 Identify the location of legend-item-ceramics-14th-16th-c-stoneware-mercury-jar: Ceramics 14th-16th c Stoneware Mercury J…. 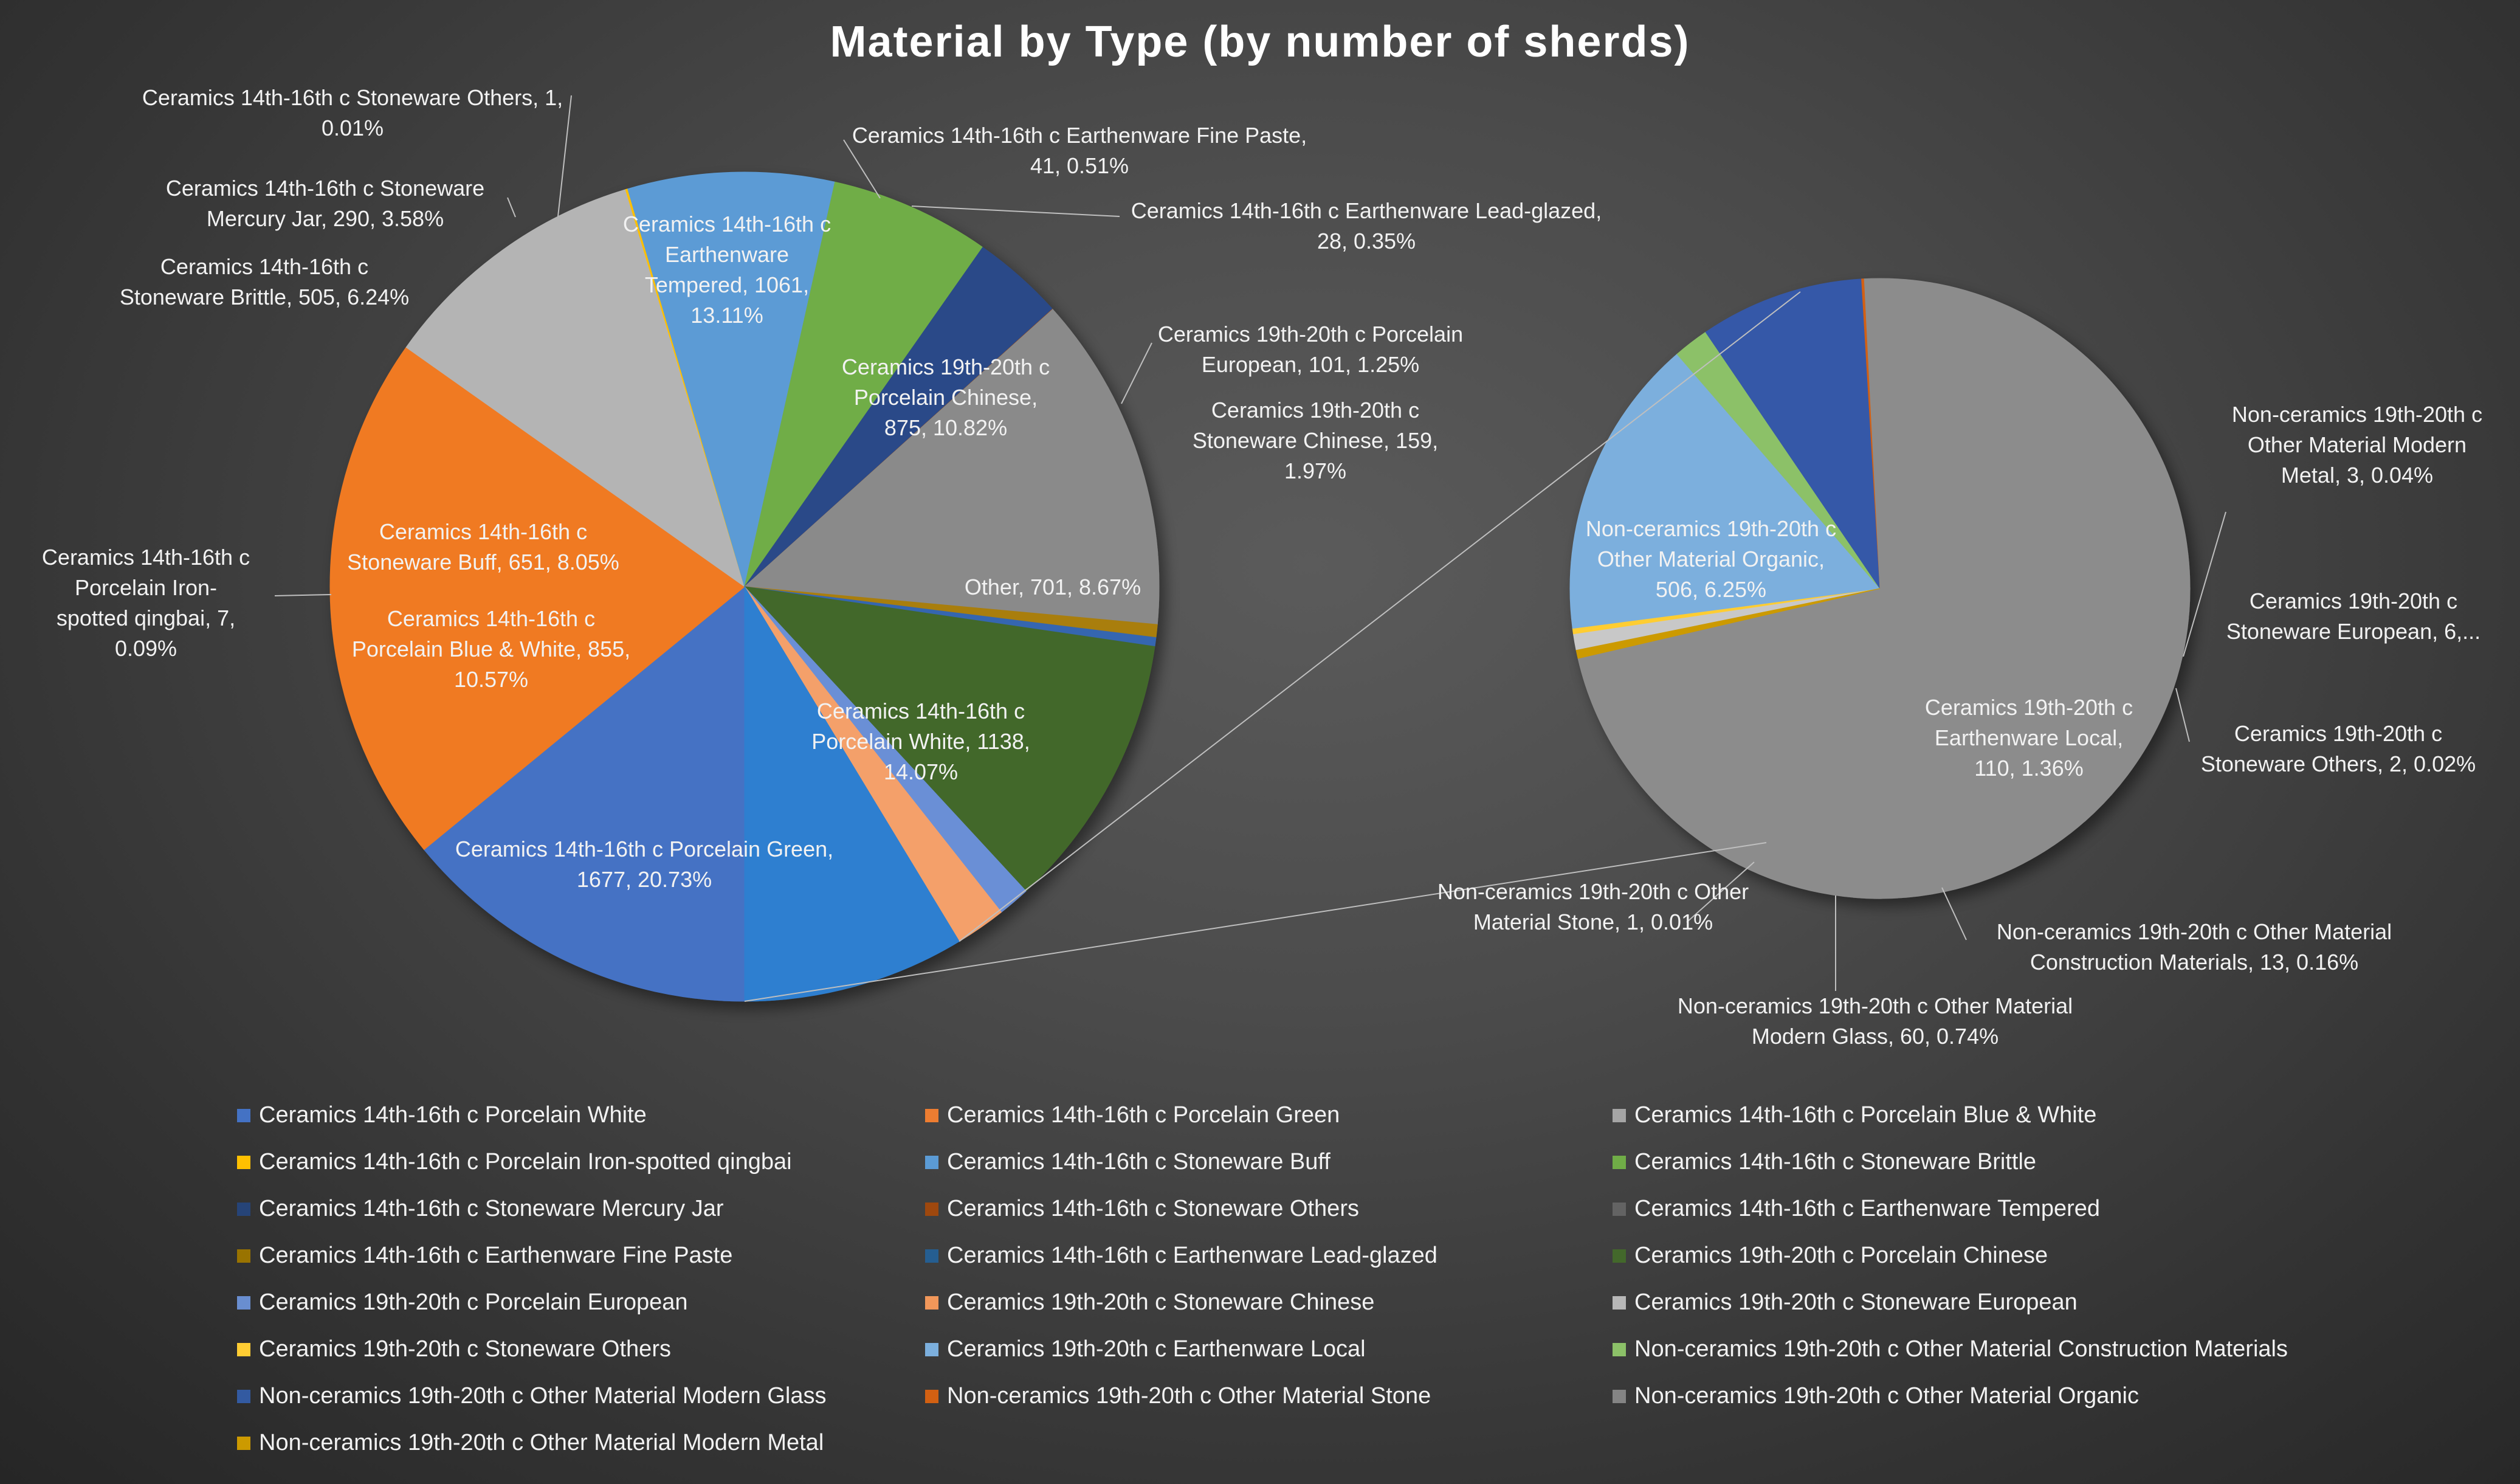
(480, 1209).